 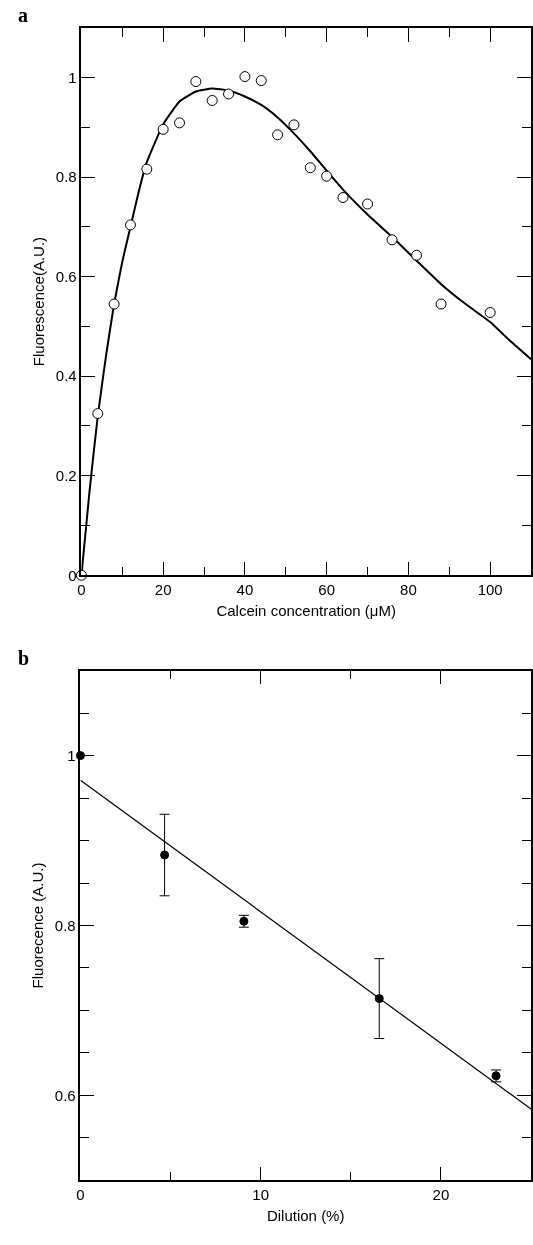 I want to click on y-tick-label: 0, so click(x=72, y=575).